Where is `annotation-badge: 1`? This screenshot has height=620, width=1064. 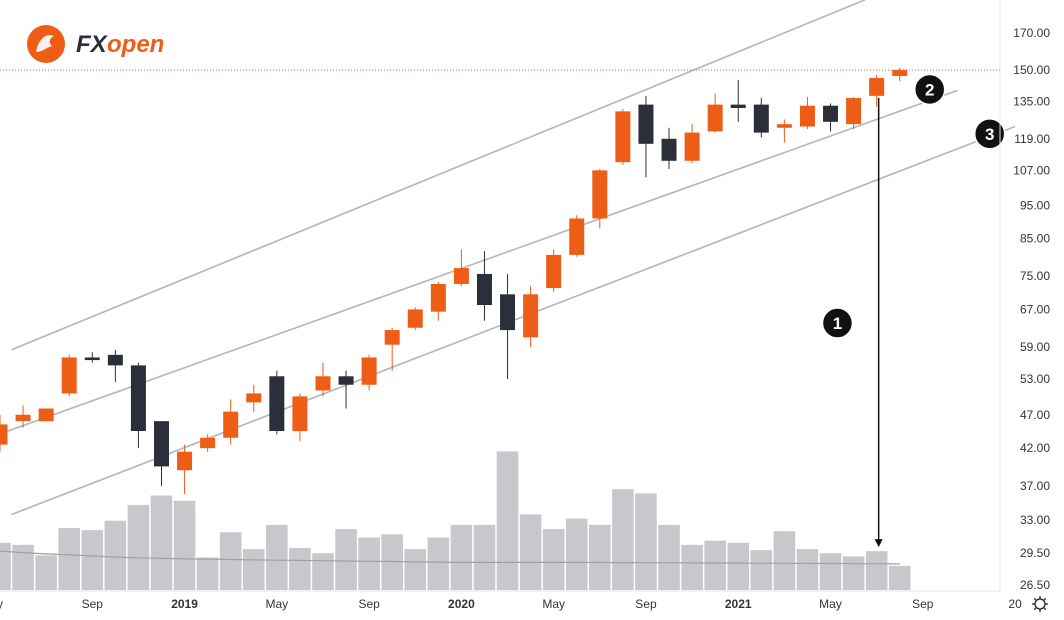
annotation-badge: 1 is located at coordinates (837, 323).